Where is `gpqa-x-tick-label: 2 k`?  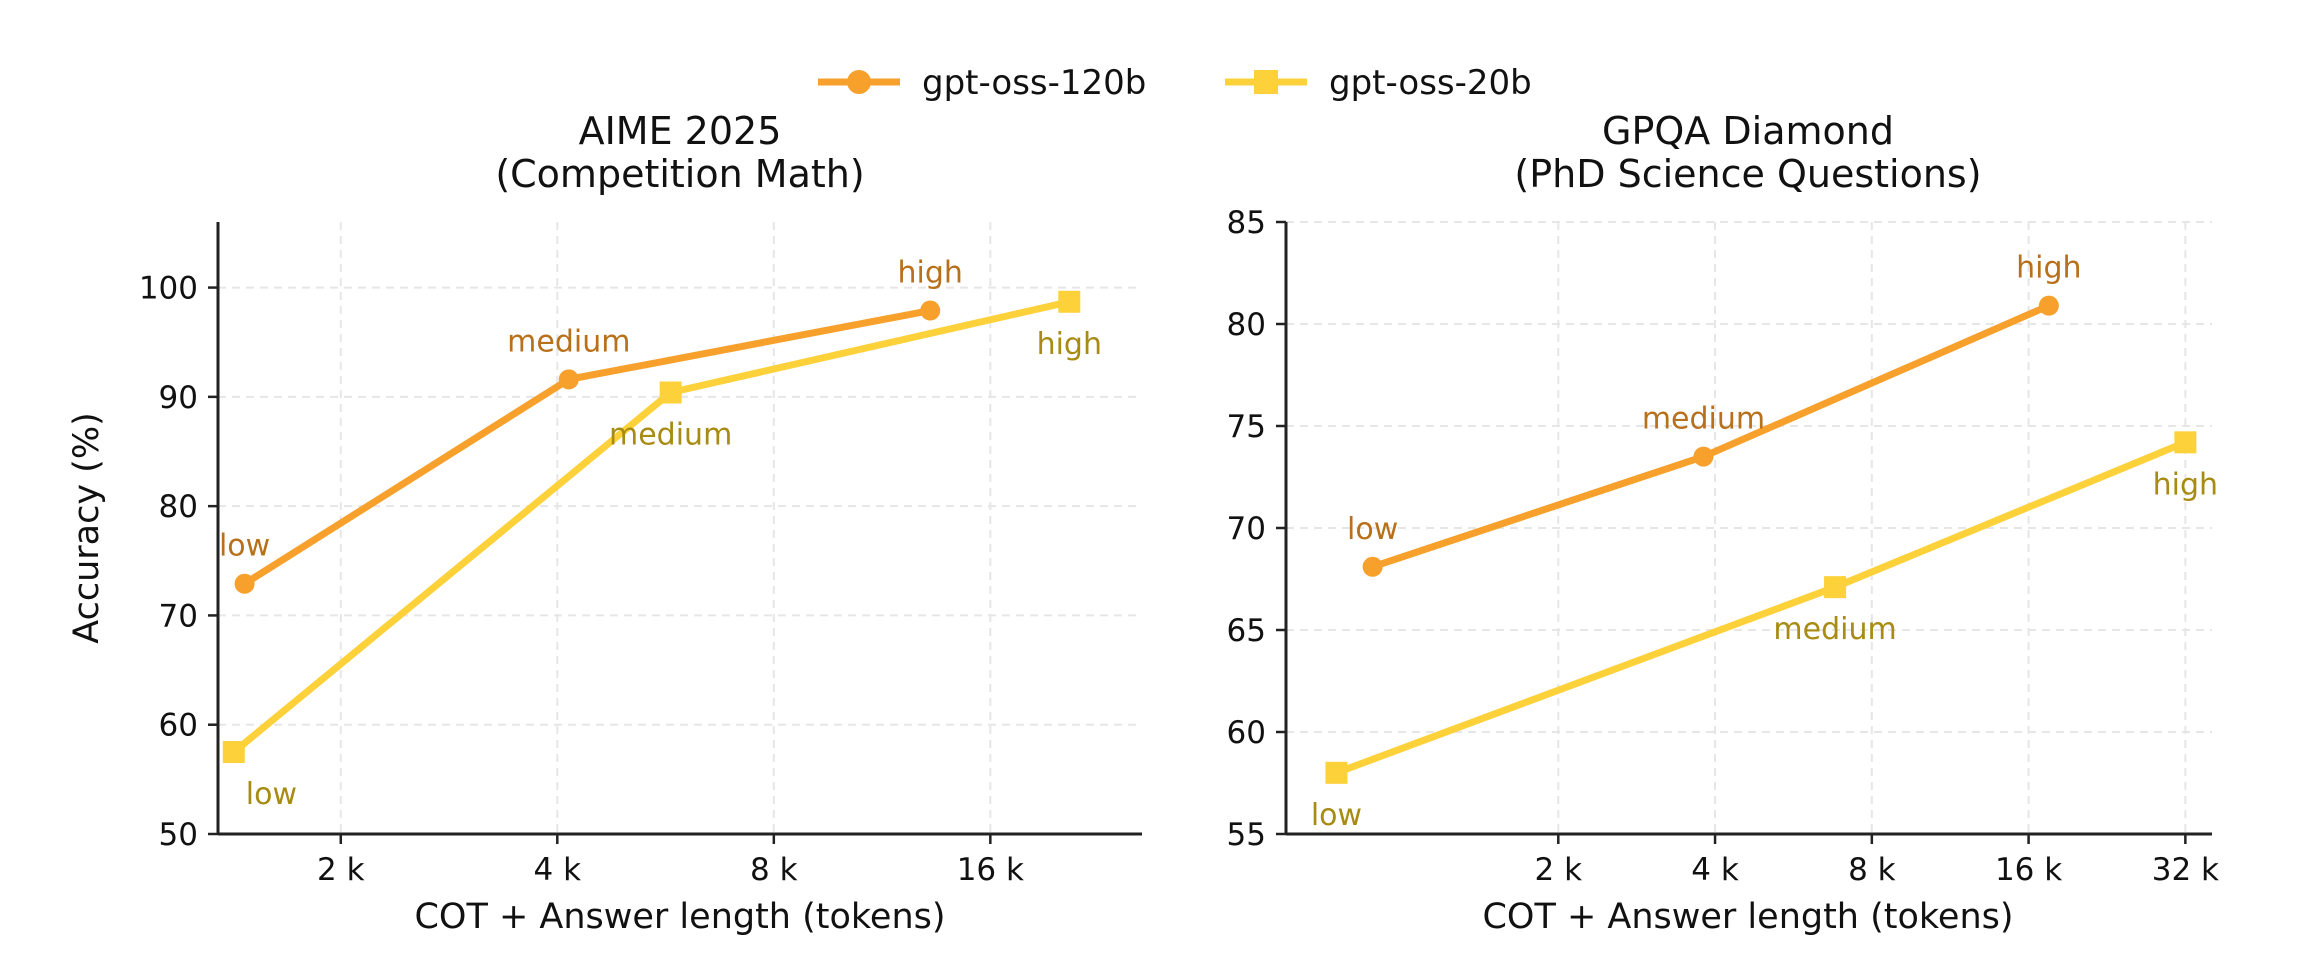 gpqa-x-tick-label: 2 k is located at coordinates (1559, 870).